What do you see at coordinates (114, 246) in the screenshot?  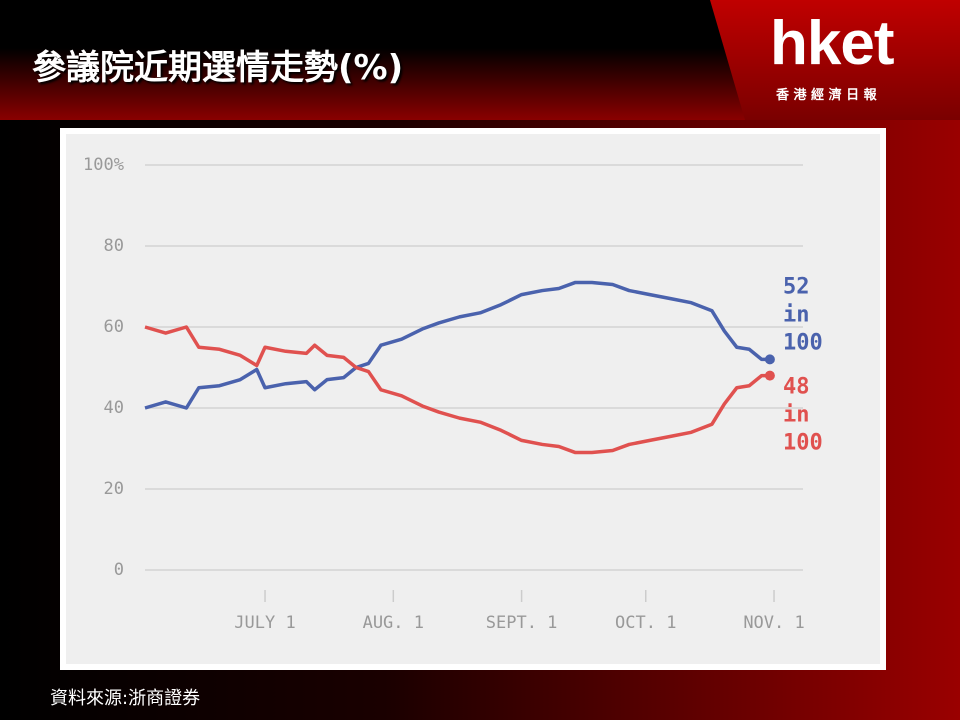 I see `y-tick-label: 80` at bounding box center [114, 246].